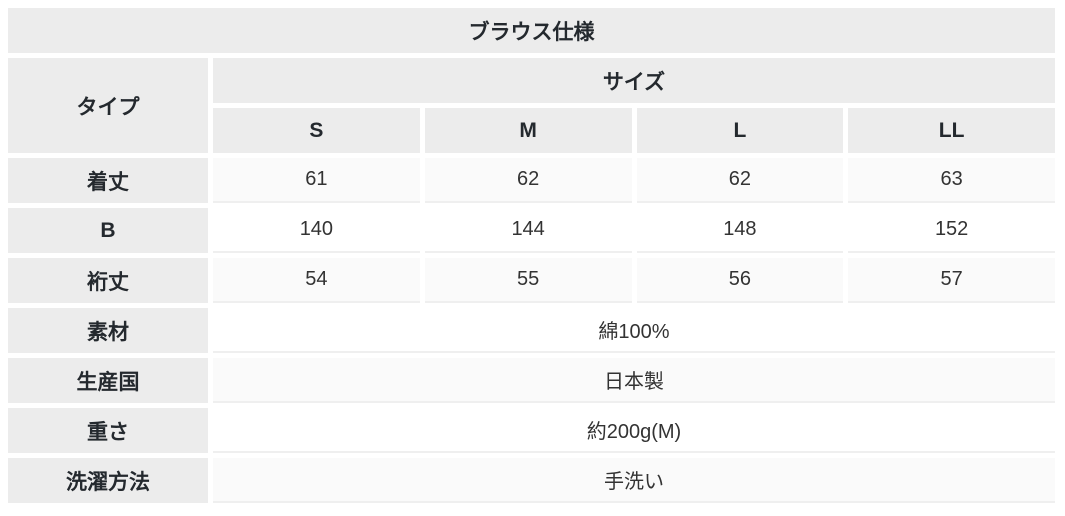 The height and width of the screenshot is (516, 1065). I want to click on size-col-header-l: L, so click(740, 130).